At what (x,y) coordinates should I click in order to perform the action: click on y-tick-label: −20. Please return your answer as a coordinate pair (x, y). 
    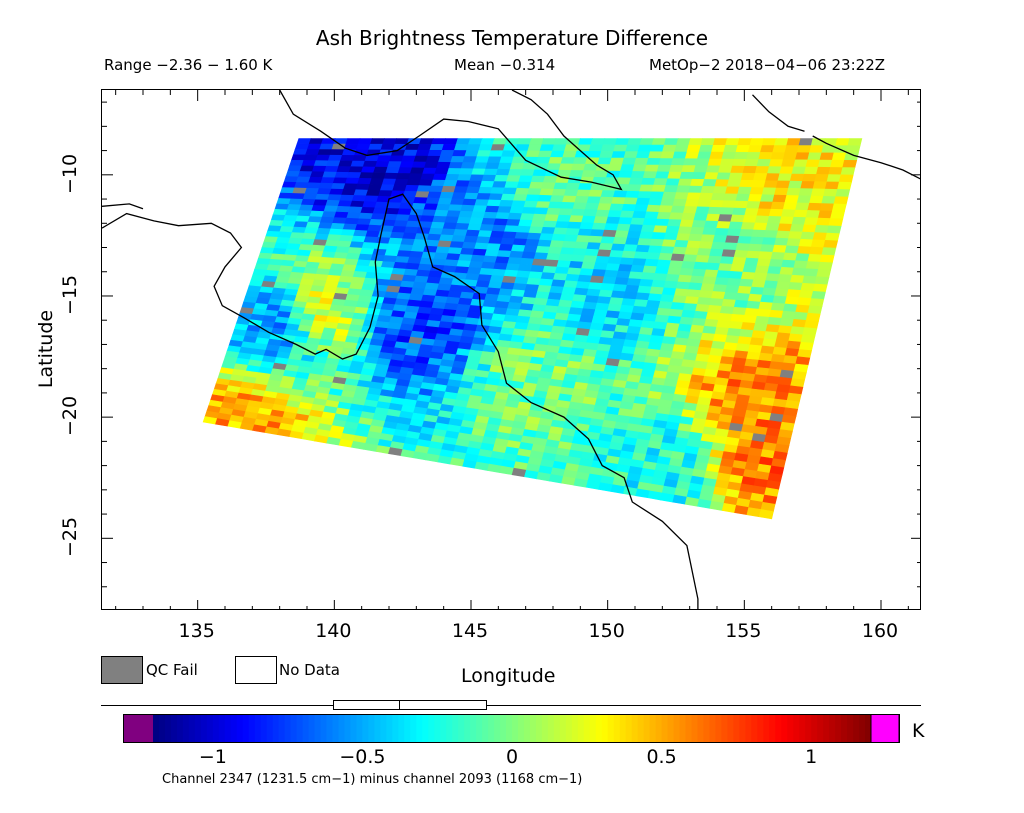
    Looking at the image, I should click on (70, 416).